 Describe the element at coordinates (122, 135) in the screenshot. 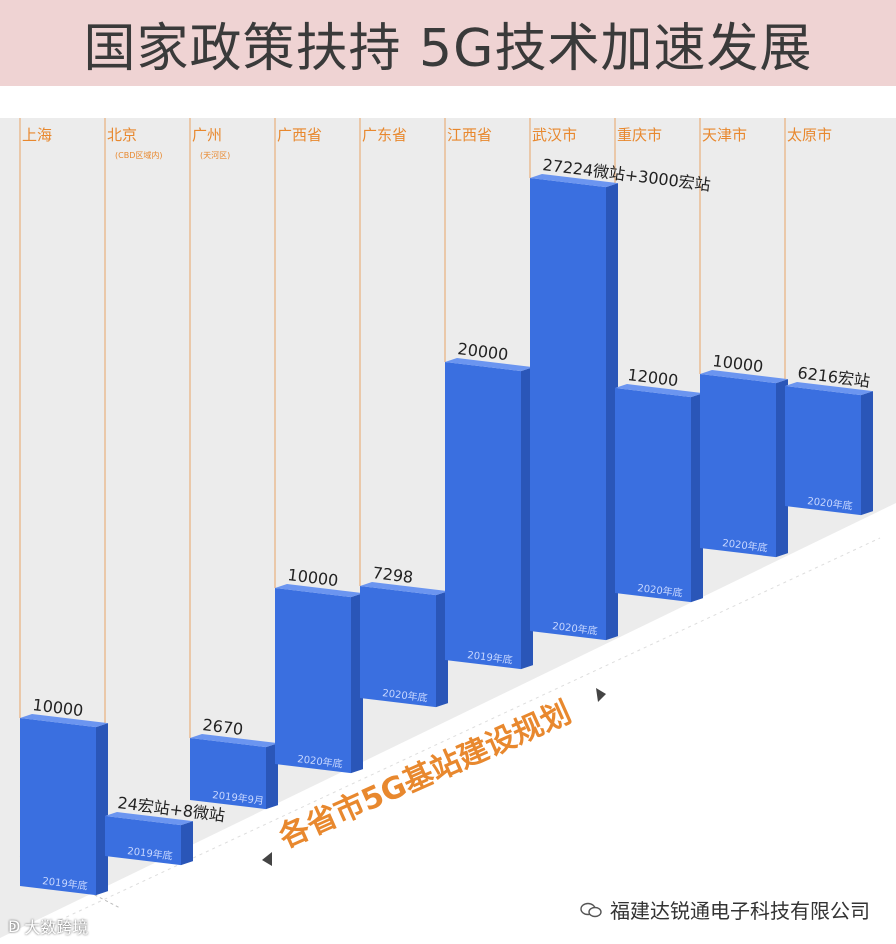

I see `category-label: 北京` at that location.